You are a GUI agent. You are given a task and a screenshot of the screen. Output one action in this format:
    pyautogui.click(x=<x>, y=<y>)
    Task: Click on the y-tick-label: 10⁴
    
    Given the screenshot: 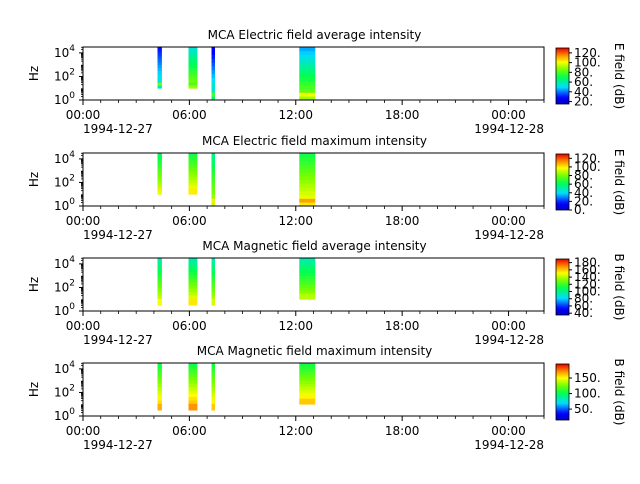 What is the action you would take?
    pyautogui.click(x=64, y=263)
    